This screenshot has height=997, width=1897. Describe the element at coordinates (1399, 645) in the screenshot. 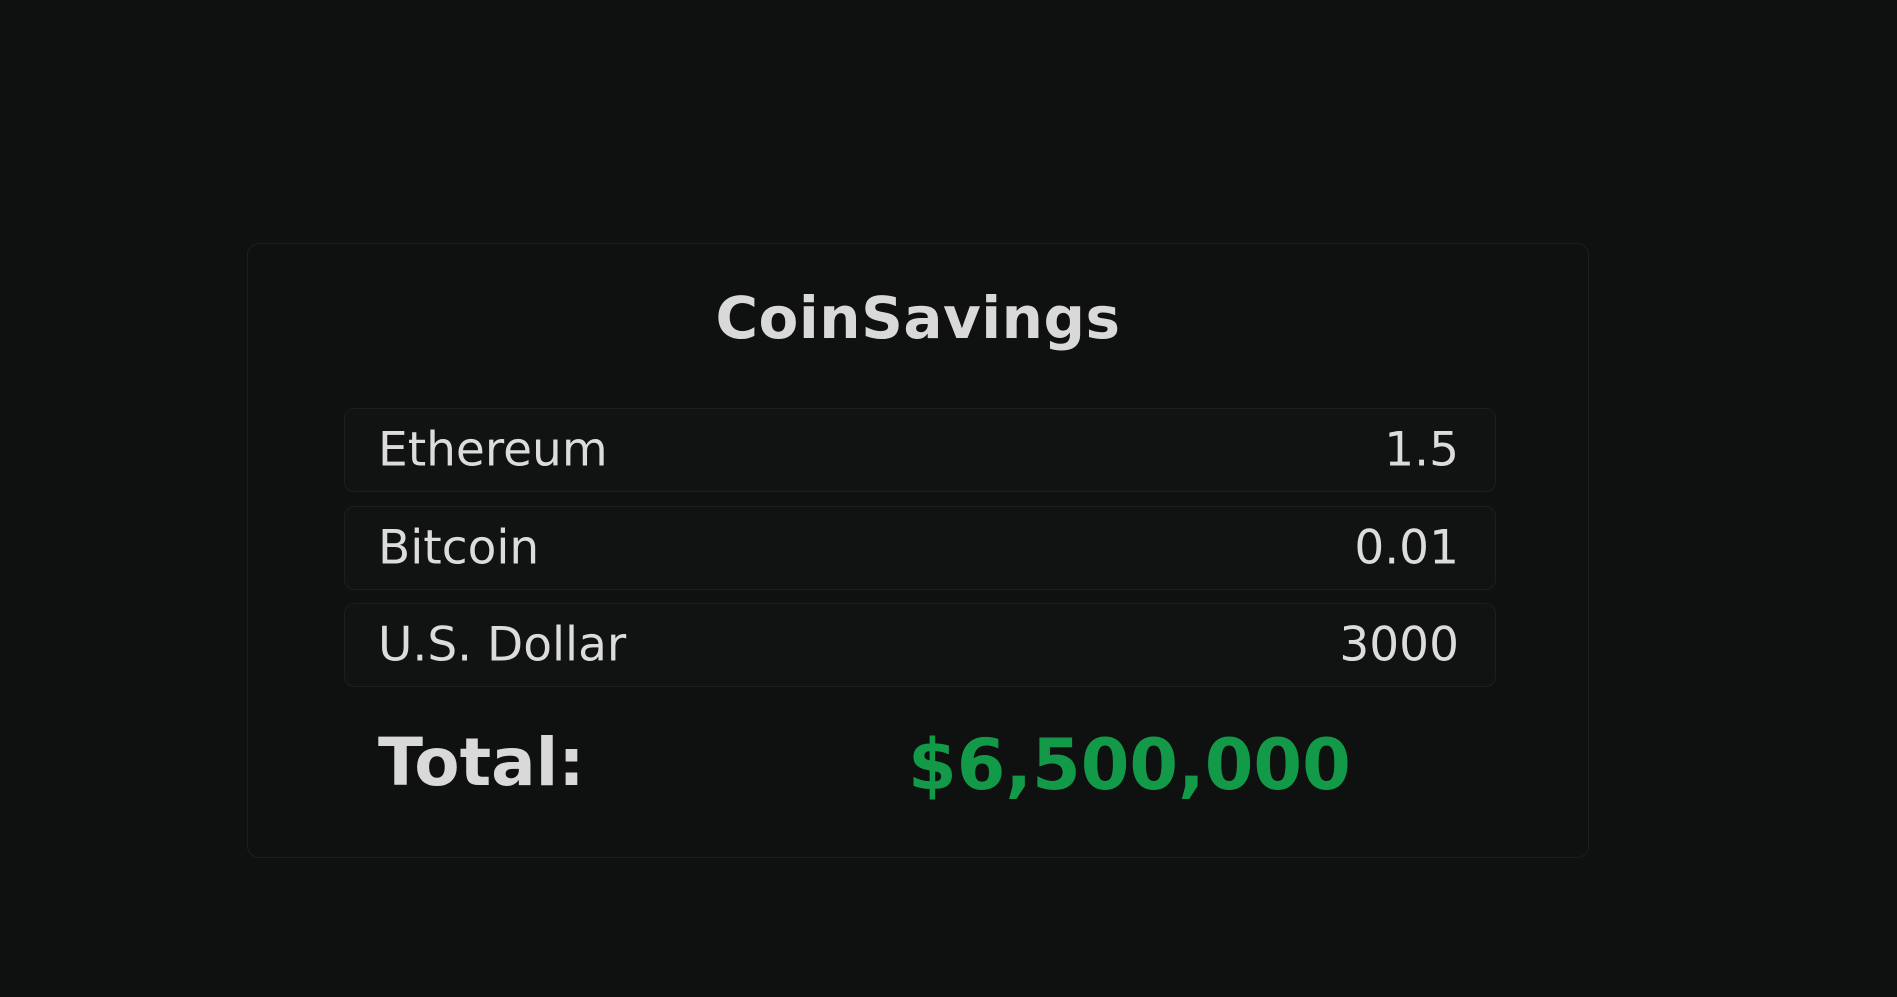

I see `holding-value: 3000` at that location.